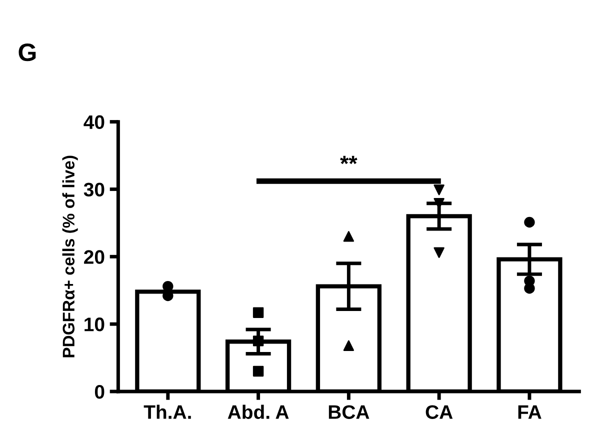  I want to click on y-tick-label: 0, so click(99, 391).